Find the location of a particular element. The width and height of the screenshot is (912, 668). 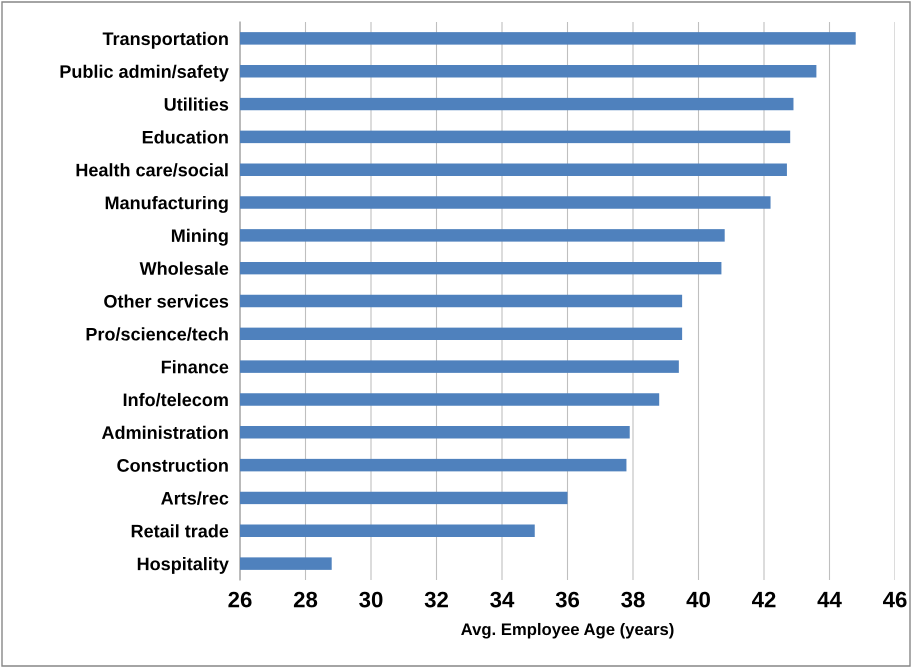

y-tick-label: Public admin/safety is located at coordinates (144, 73).